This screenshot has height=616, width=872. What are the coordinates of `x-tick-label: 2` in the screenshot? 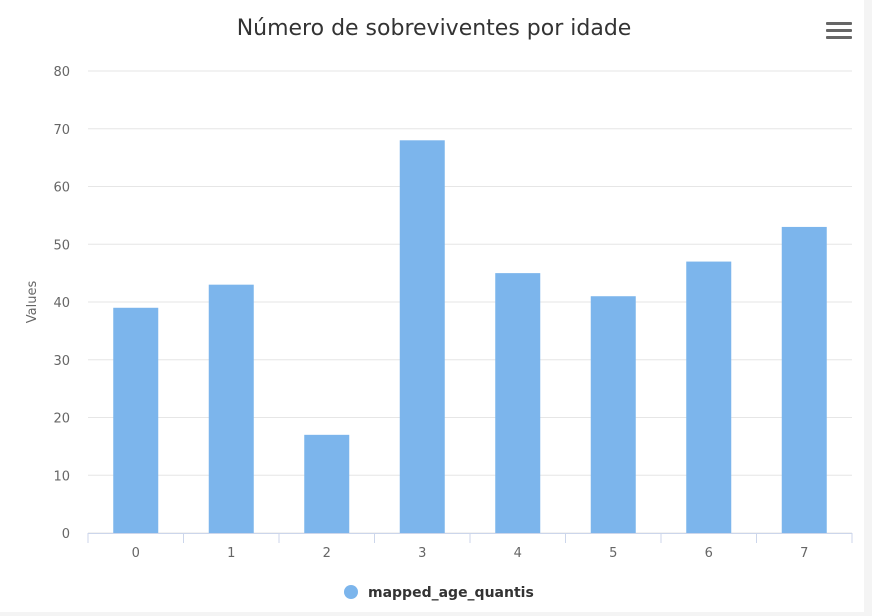 It's located at (327, 553).